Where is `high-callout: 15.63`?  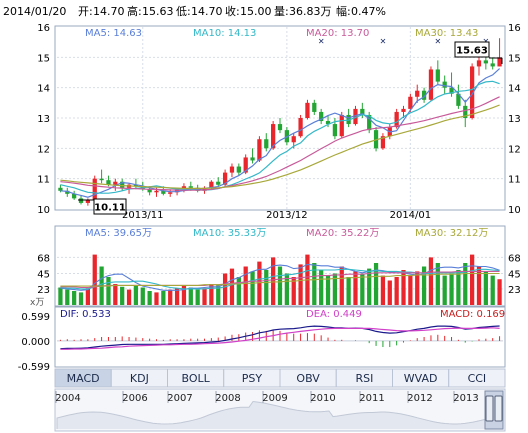
high-callout: 15.63 is located at coordinates (478, 52).